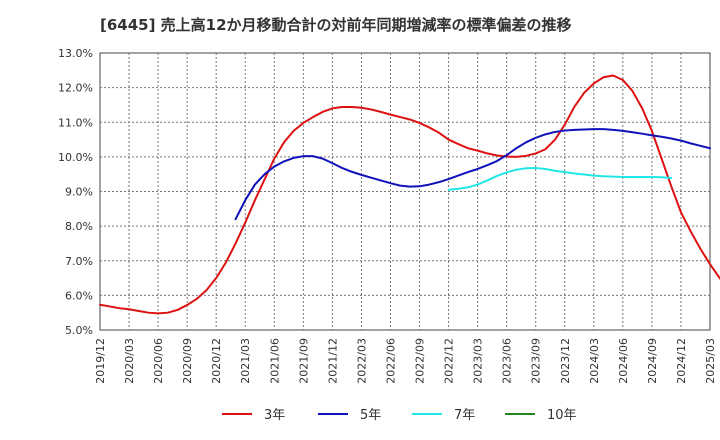 The height and width of the screenshot is (440, 720). What do you see at coordinates (336, 25) in the screenshot?
I see `chart-title: [6445] 売上高12か月移動合計の対前年同期増減率の標準偏差の推移` at bounding box center [336, 25].